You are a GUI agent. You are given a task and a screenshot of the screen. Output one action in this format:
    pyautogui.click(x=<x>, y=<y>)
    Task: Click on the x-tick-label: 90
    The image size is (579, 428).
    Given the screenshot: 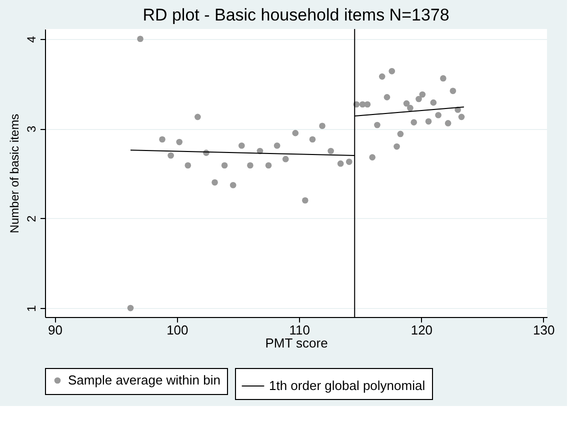 What is the action you would take?
    pyautogui.click(x=55, y=330)
    